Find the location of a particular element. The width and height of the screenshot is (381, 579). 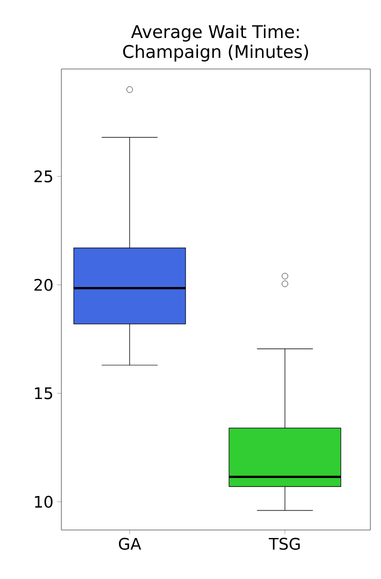

y-tick-label: 10 is located at coordinates (43, 502).